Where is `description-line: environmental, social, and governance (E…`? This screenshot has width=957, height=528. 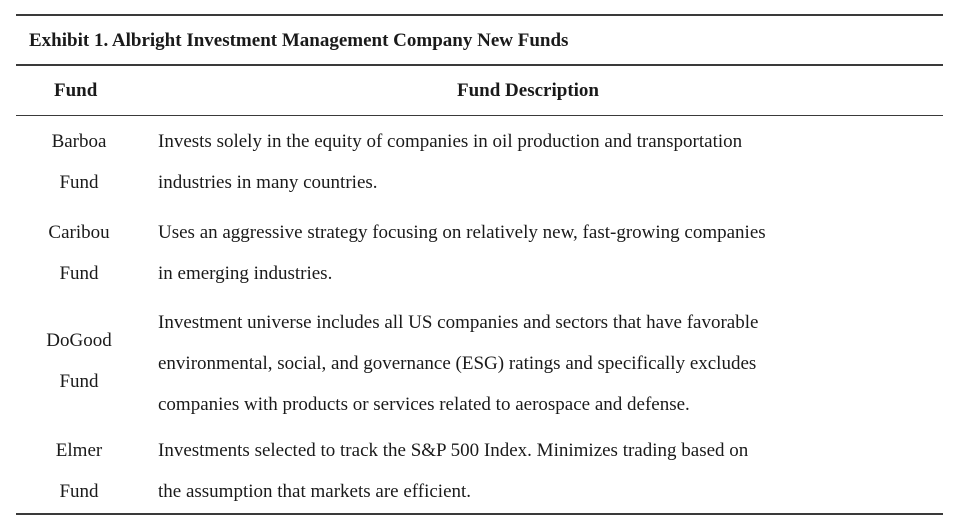
description-line: environmental, social, and governance (E… is located at coordinates (457, 363).